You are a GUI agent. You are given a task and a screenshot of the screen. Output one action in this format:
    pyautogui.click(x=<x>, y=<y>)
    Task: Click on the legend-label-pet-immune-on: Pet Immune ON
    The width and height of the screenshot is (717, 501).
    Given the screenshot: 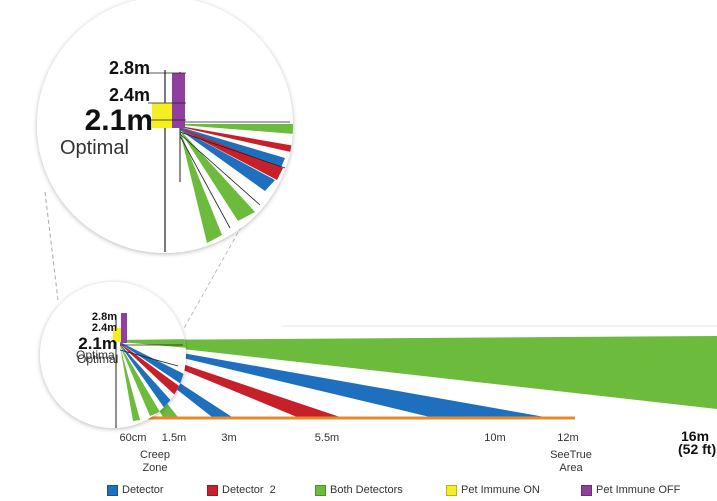 What is the action you would take?
    pyautogui.click(x=500, y=490)
    